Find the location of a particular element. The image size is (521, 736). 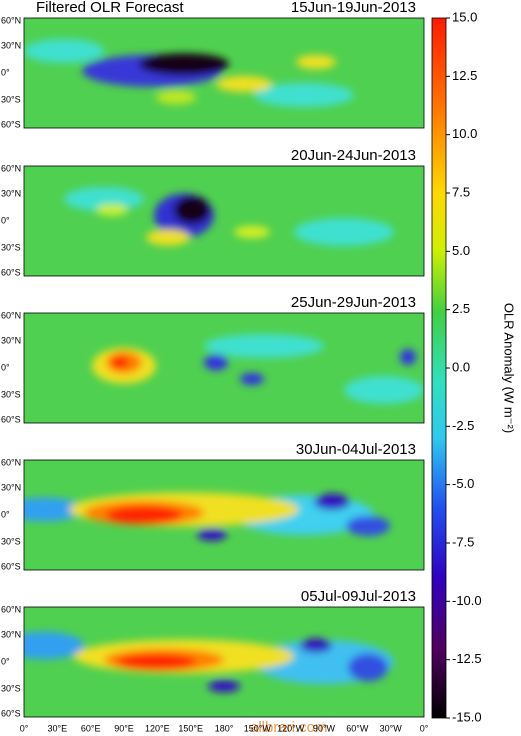

panel-date: 15Jun-19Jun-2013 is located at coordinates (353, 8).